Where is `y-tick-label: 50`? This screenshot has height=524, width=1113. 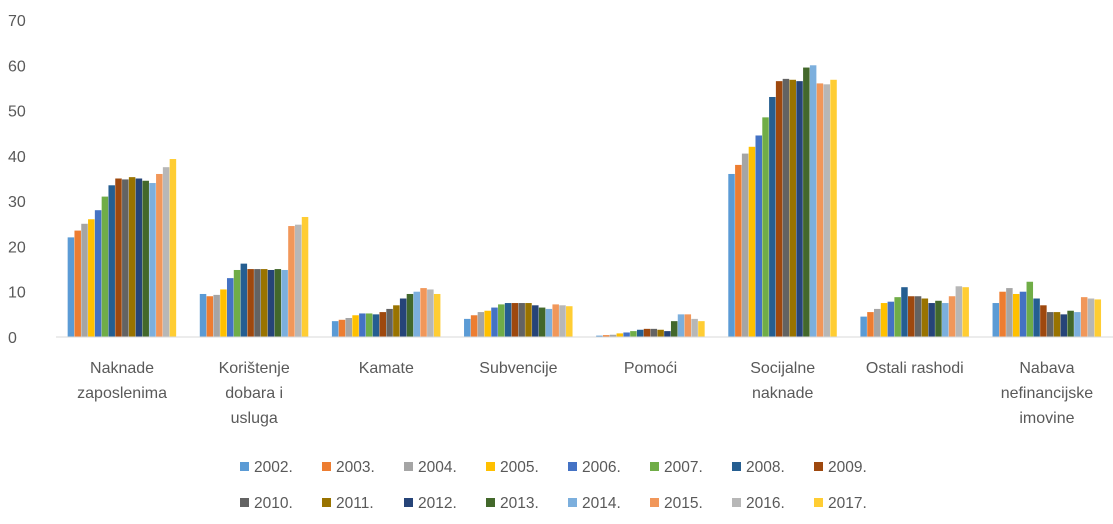
y-tick-label: 50 is located at coordinates (17, 112).